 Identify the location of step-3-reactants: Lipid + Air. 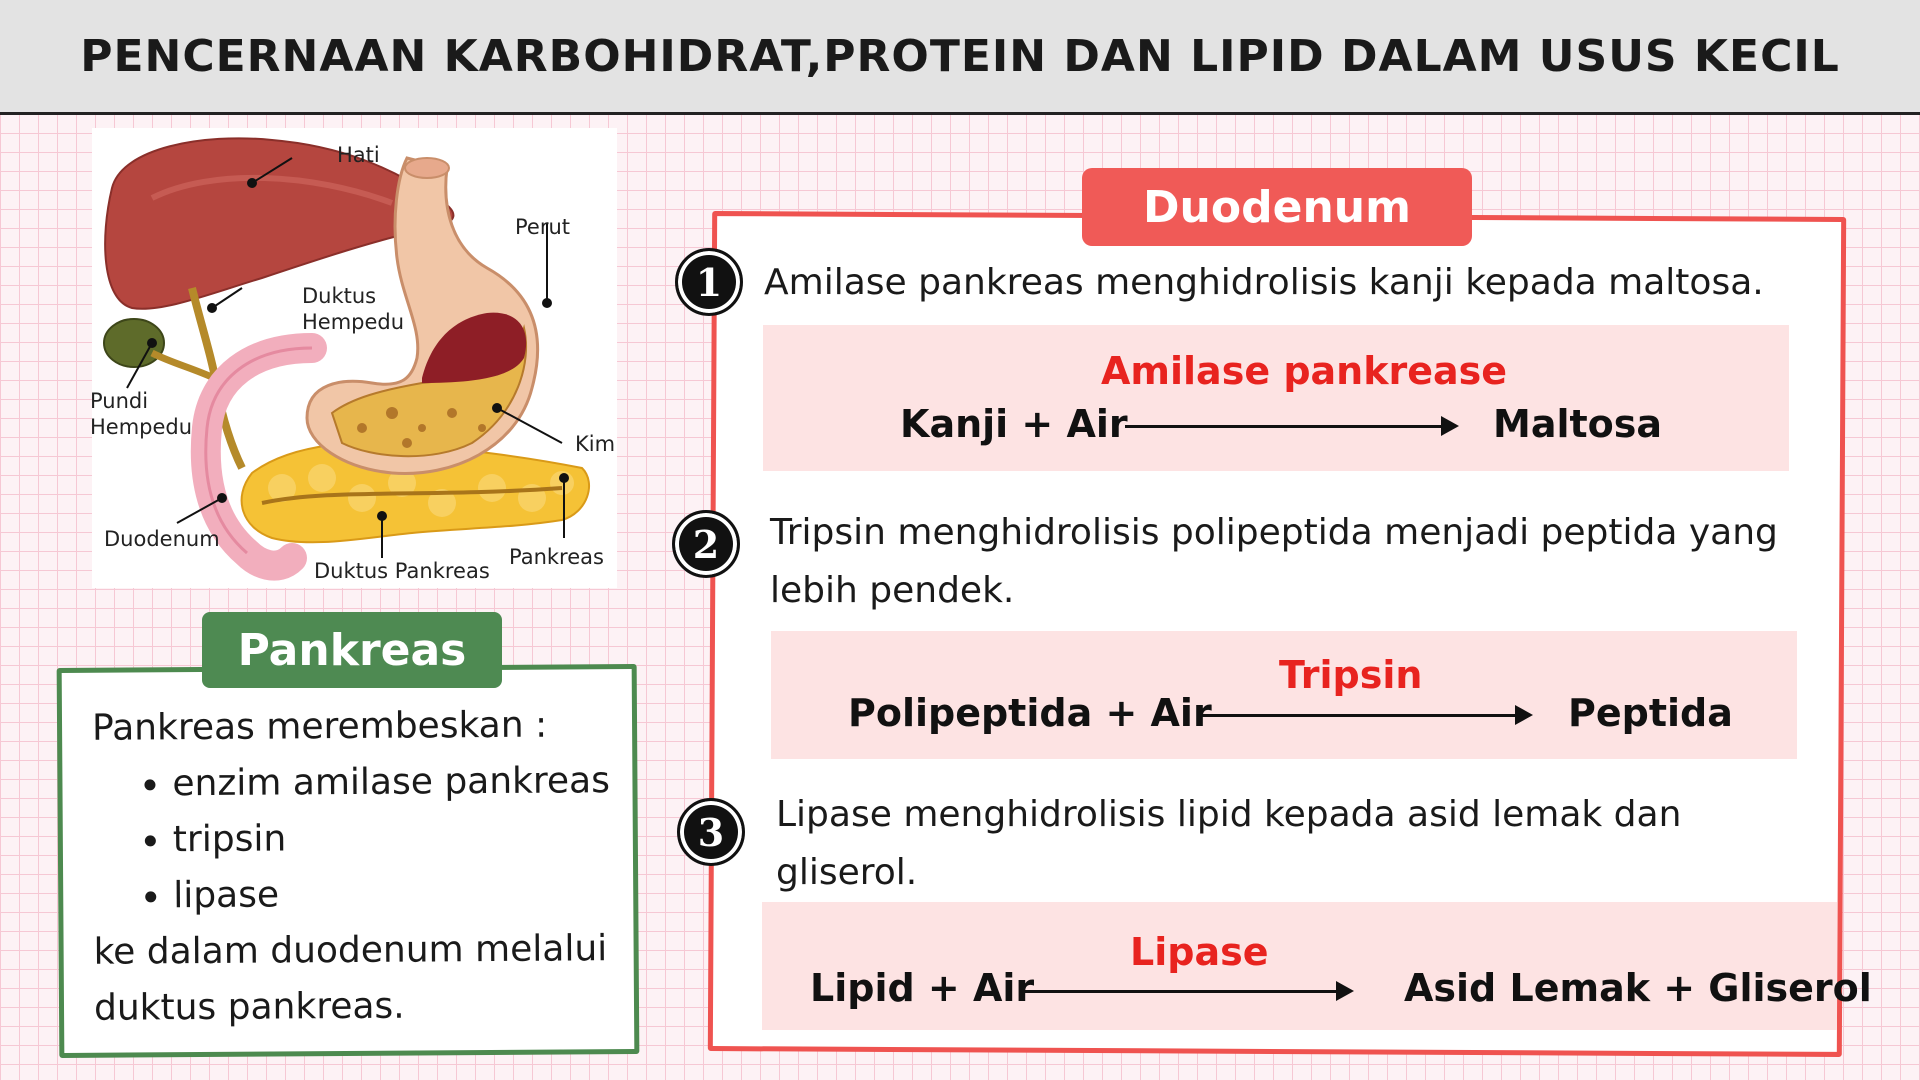
(922, 988).